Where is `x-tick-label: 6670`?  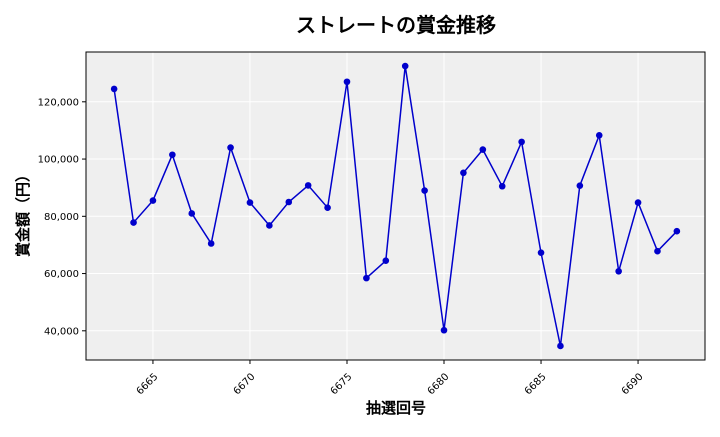
x-tick-label: 6670 is located at coordinates (245, 384).